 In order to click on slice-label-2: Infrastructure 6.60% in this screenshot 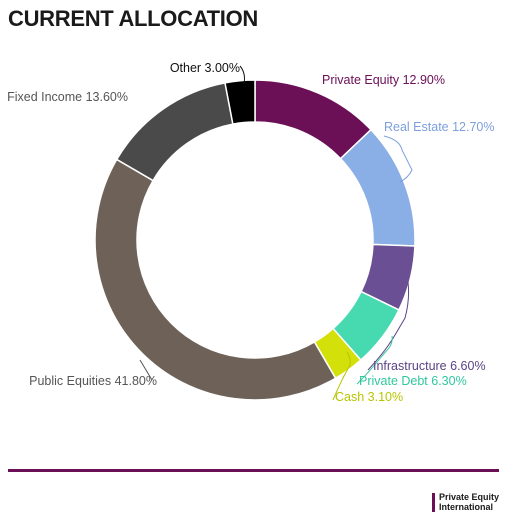, I will do `click(429, 366)`.